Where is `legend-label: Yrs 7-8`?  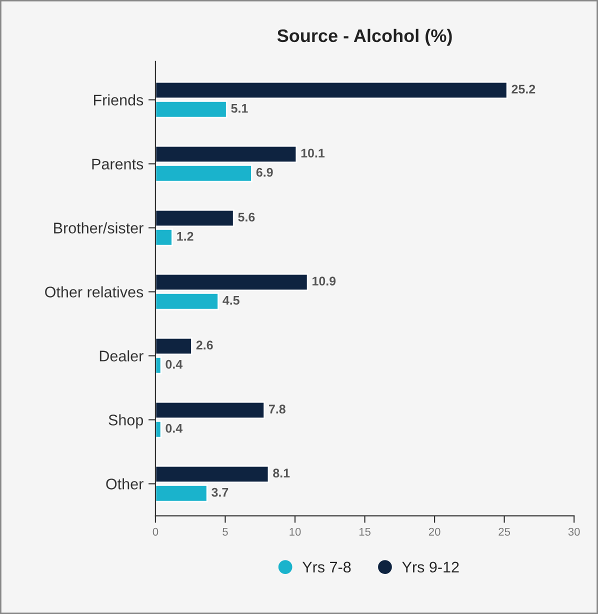
legend-label: Yrs 7-8 is located at coordinates (326, 567).